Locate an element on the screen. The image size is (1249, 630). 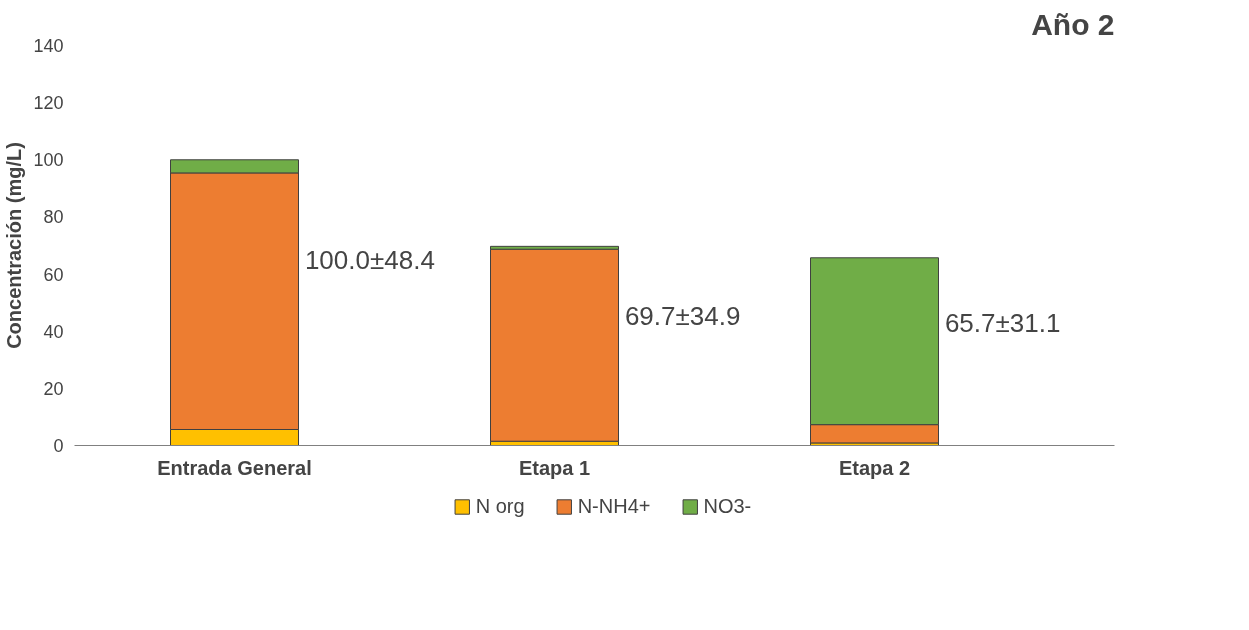
x-tick-label: Etapa 2 is located at coordinates (874, 467).